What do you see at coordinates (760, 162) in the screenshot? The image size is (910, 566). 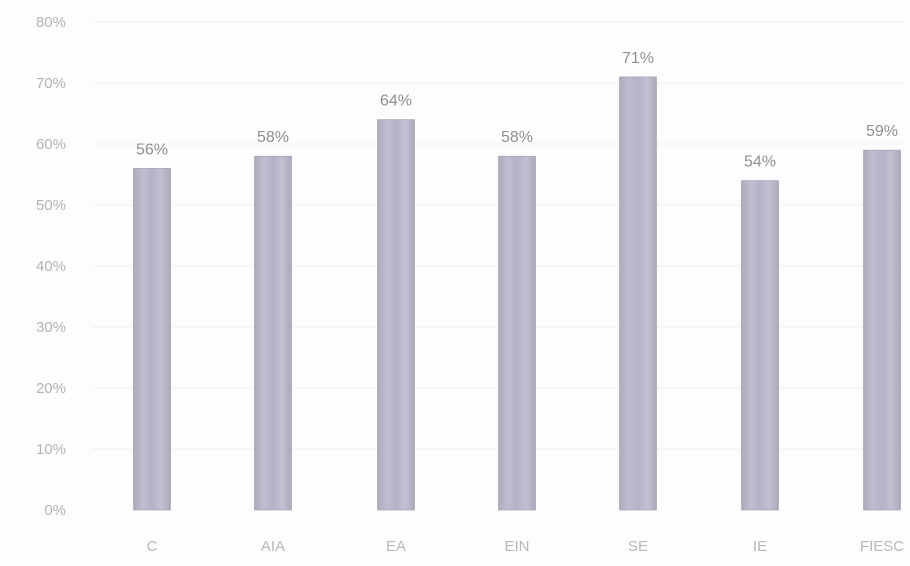 I see `data-label-ie: 54%` at bounding box center [760, 162].